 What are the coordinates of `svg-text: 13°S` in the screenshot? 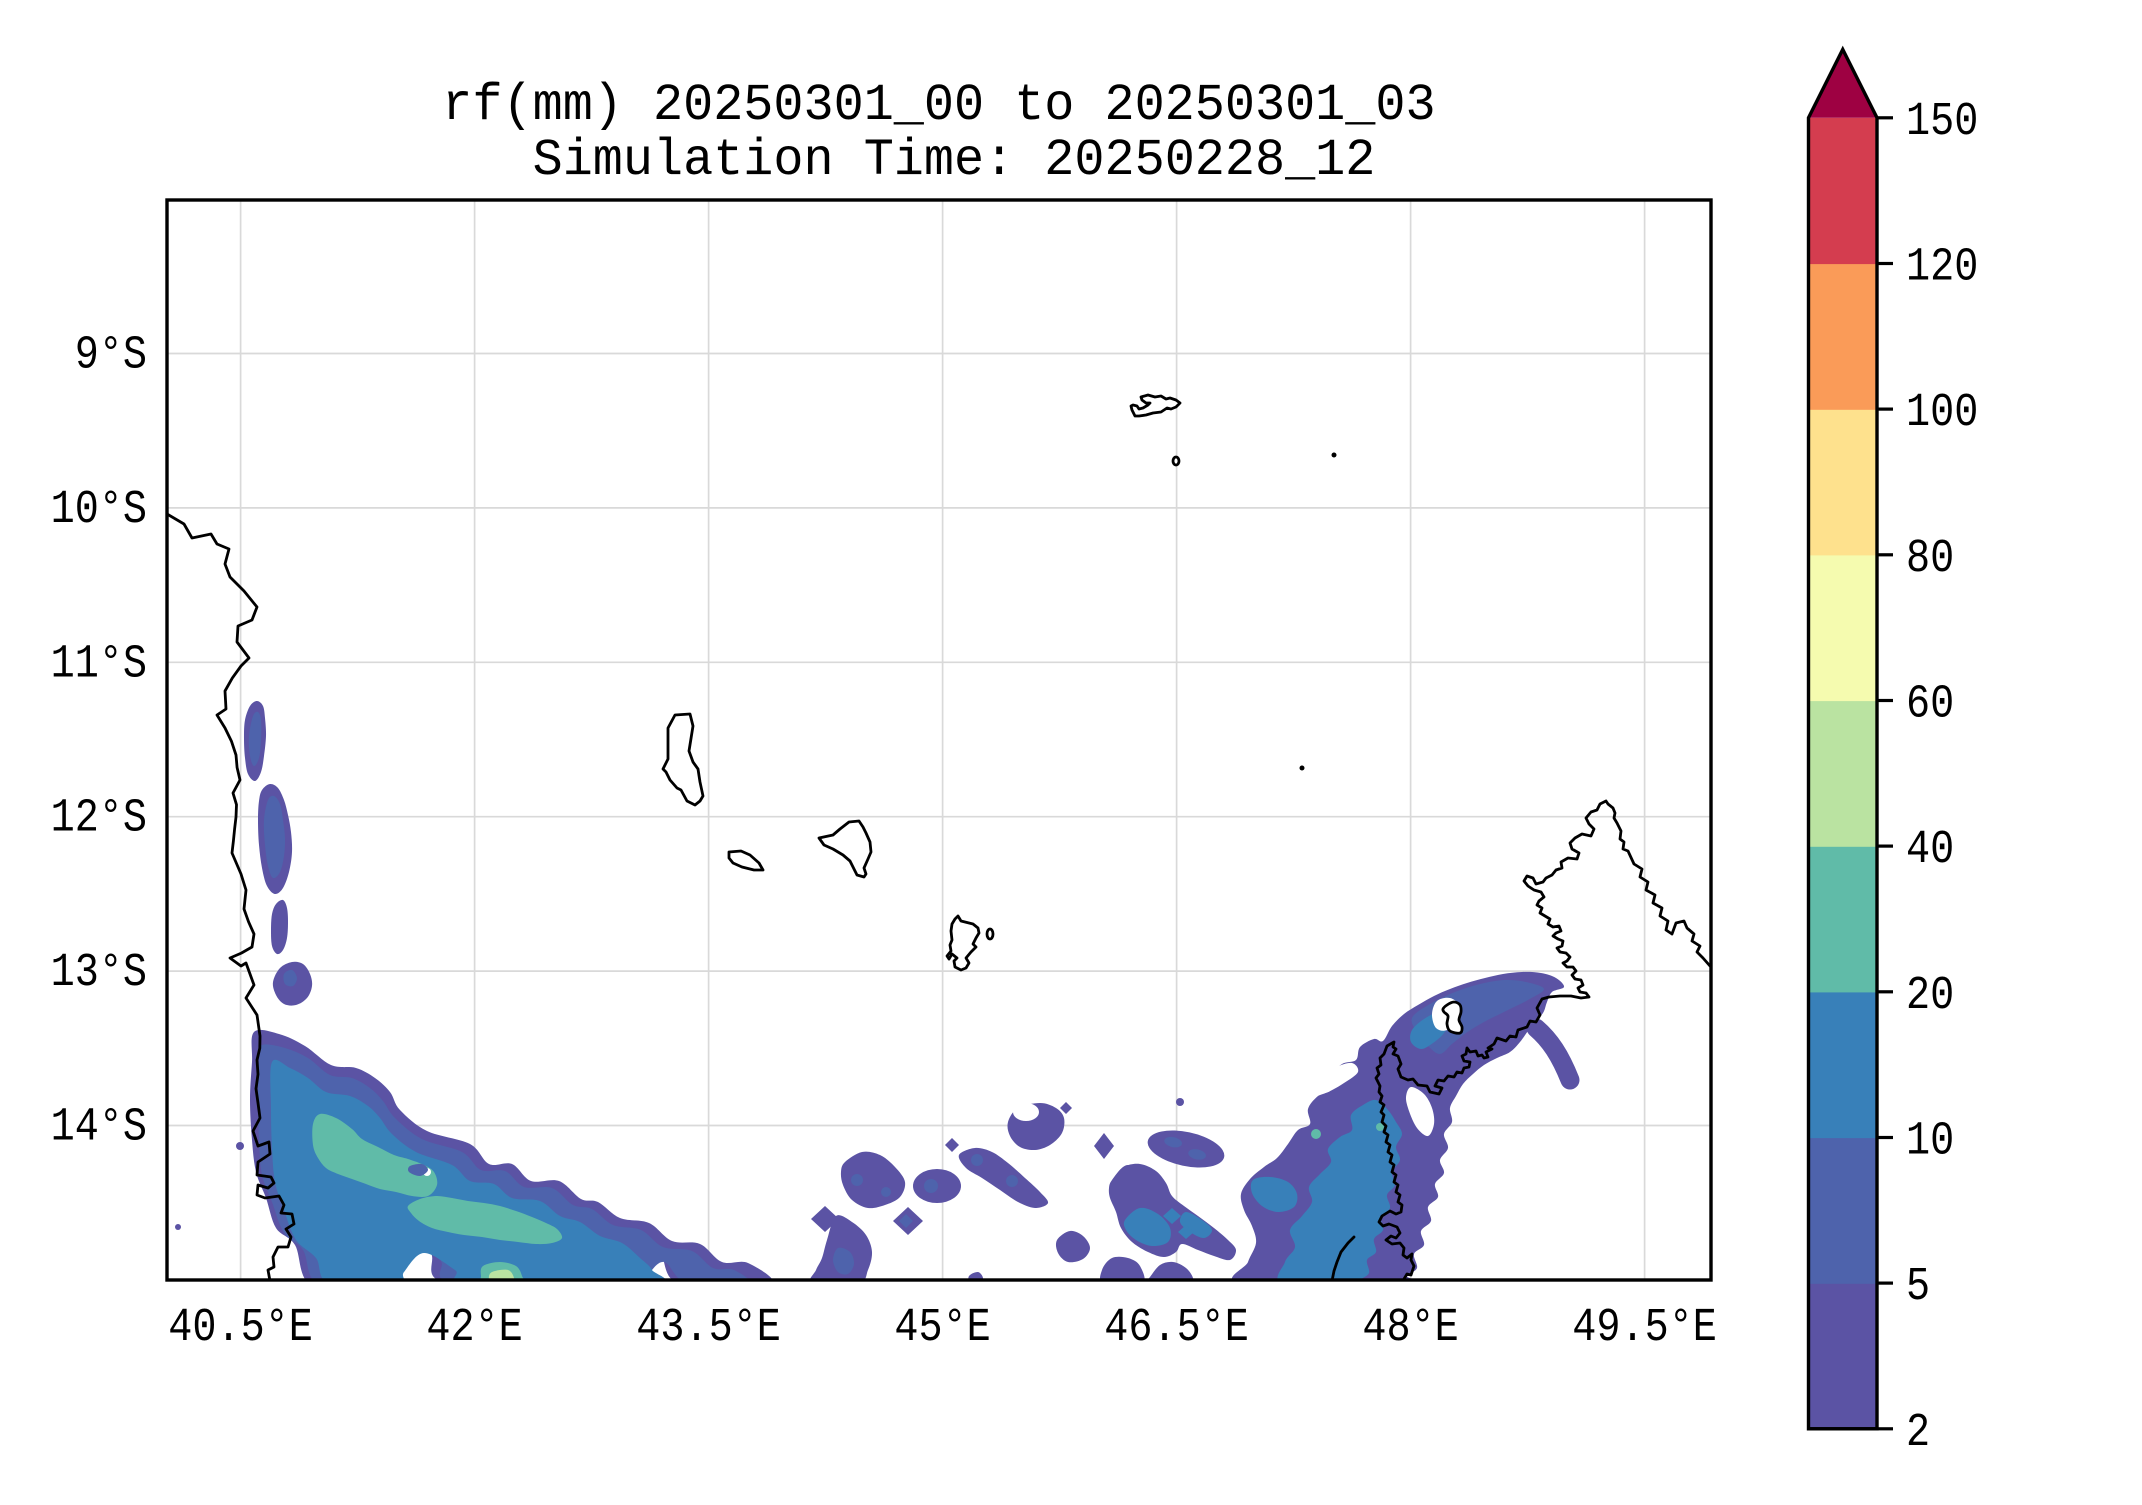 It's located at (99, 973).